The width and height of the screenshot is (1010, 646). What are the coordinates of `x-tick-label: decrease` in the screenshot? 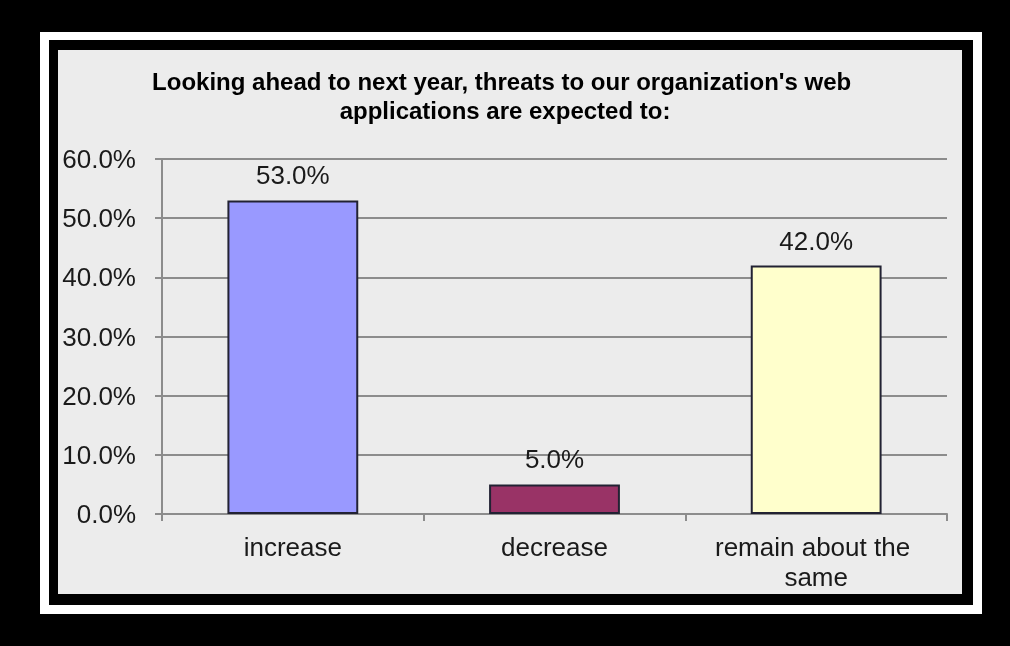 It's located at (554, 547).